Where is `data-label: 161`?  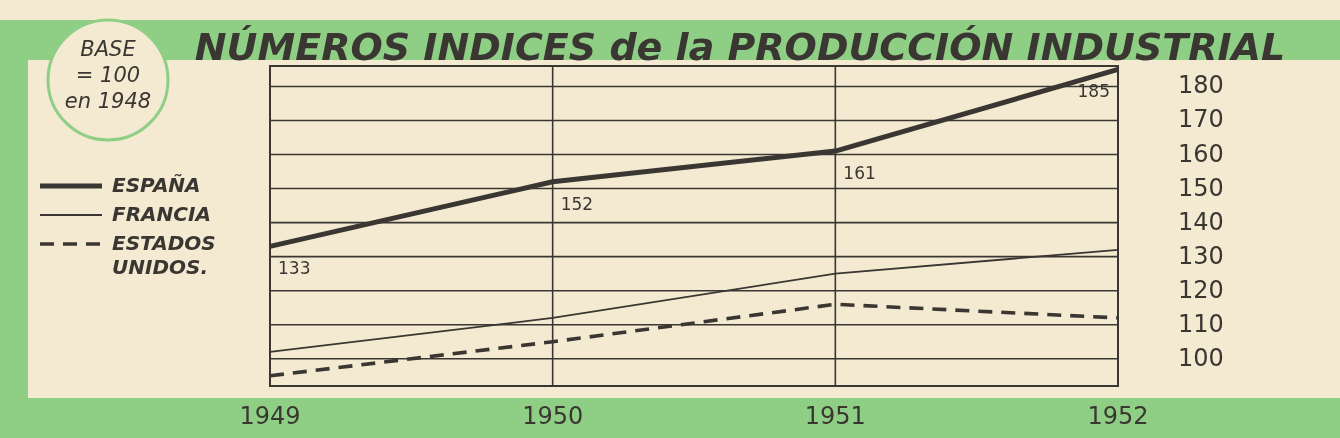
data-label: 161 is located at coordinates (859, 173).